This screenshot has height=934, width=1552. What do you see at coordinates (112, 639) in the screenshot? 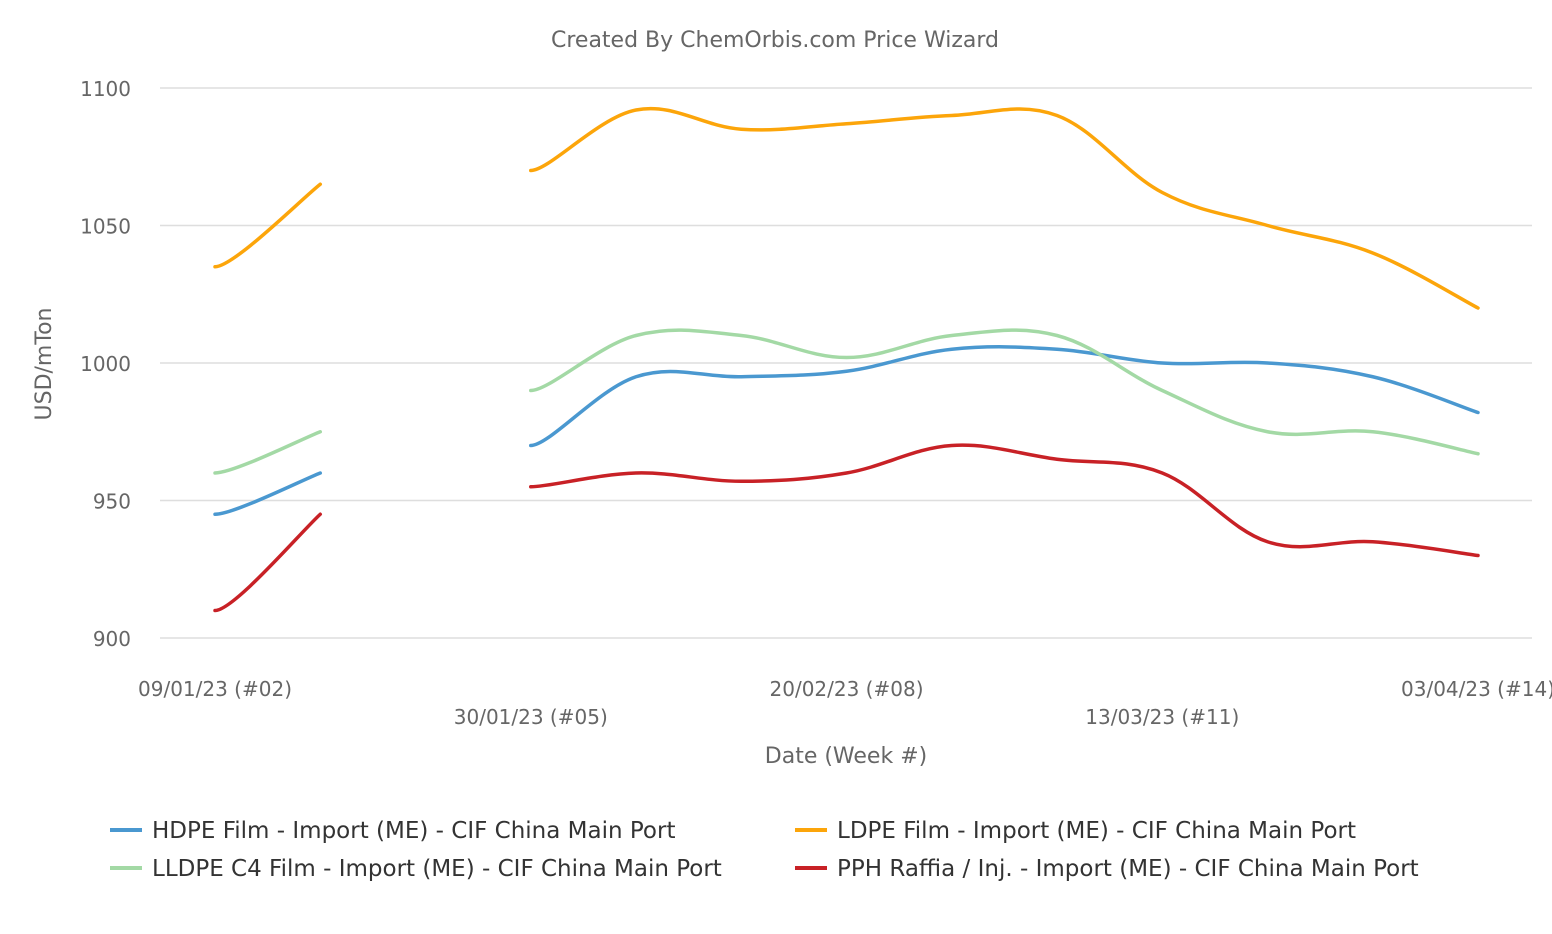
I see `y-tick-label: 900` at bounding box center [112, 639].